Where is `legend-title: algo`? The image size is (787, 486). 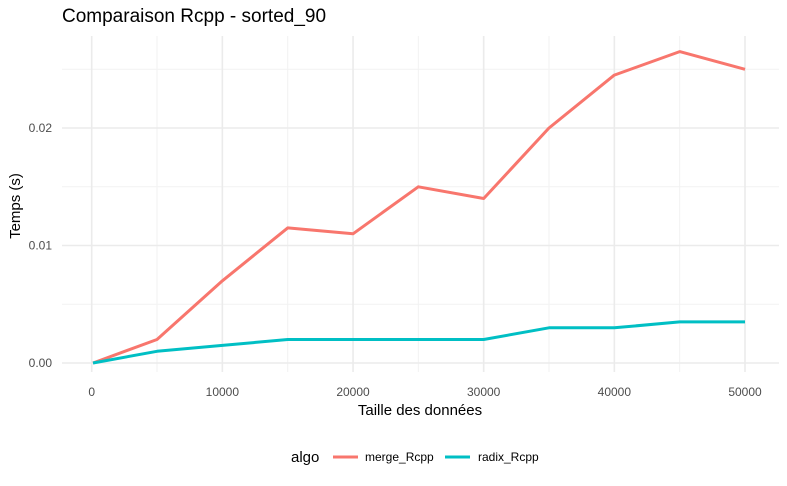 legend-title: algo is located at coordinates (305, 457).